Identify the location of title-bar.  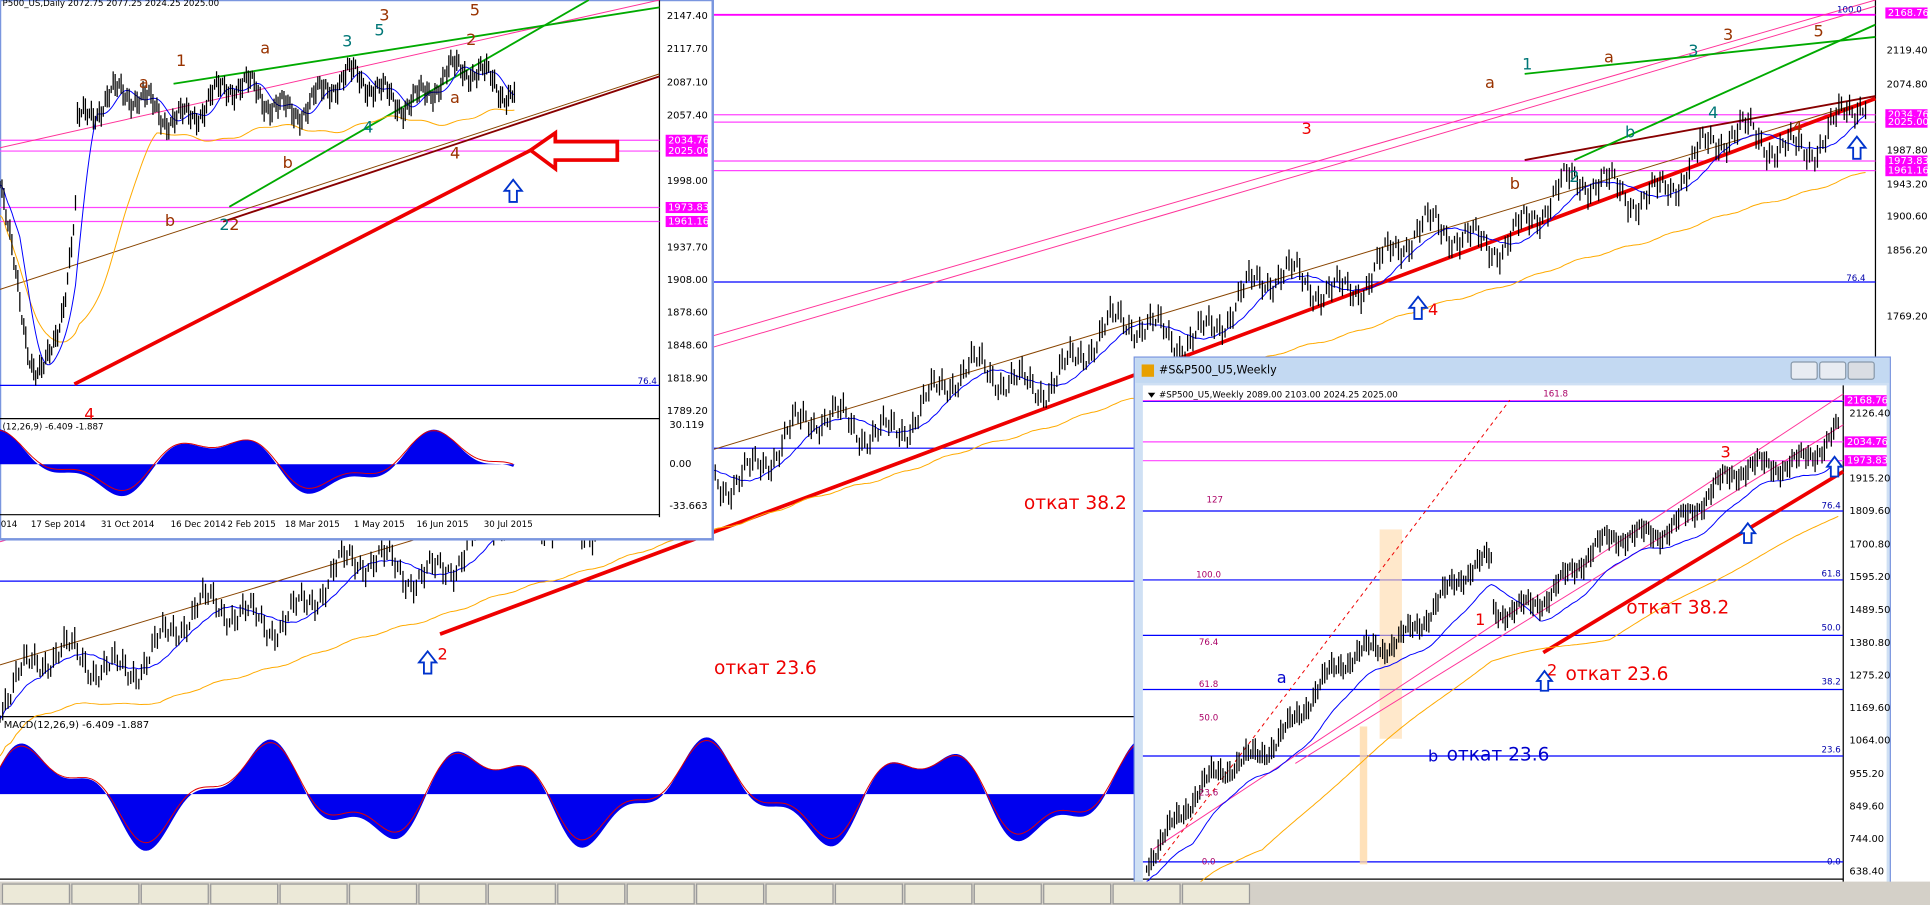
(1512, 370).